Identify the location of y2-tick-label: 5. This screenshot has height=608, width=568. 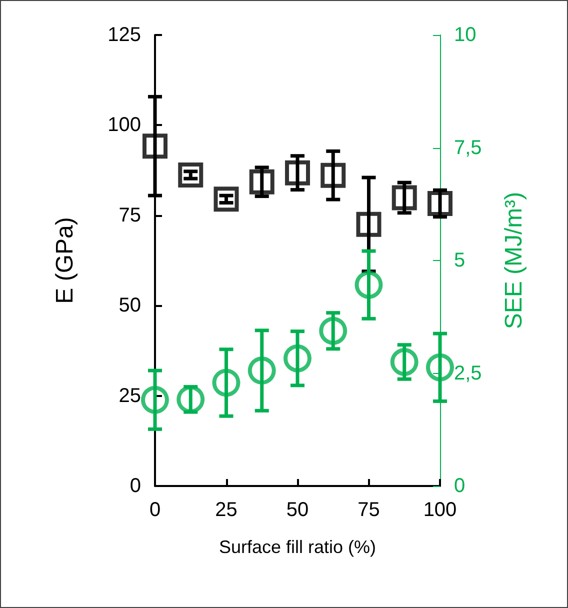
(460, 261).